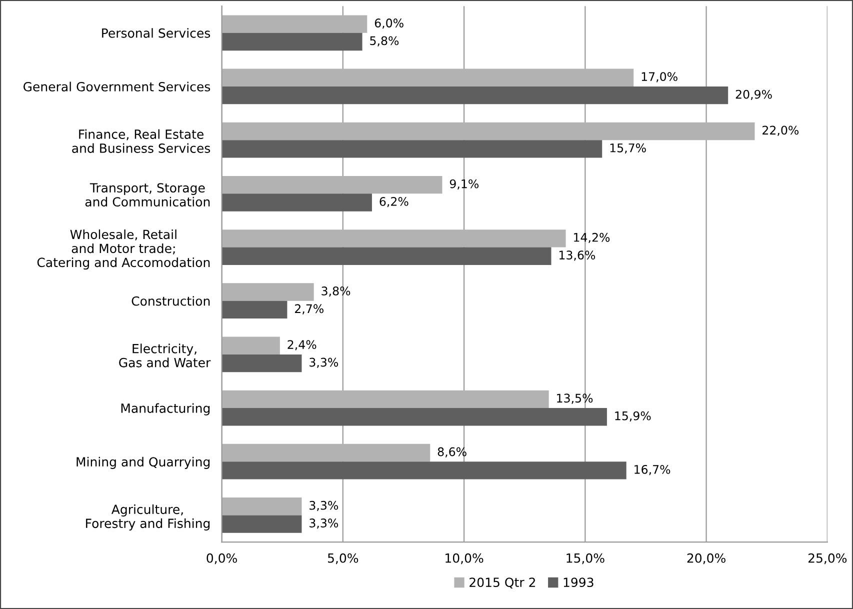  I want to click on data-label: 2,4%, so click(302, 345).